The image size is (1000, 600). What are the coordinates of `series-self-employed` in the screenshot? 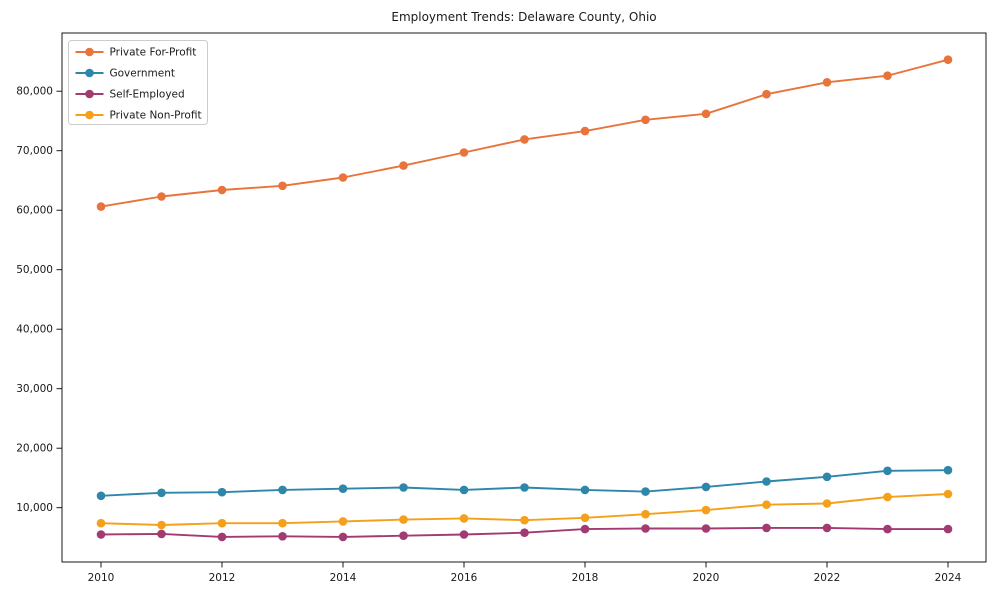 It's located at (524, 532).